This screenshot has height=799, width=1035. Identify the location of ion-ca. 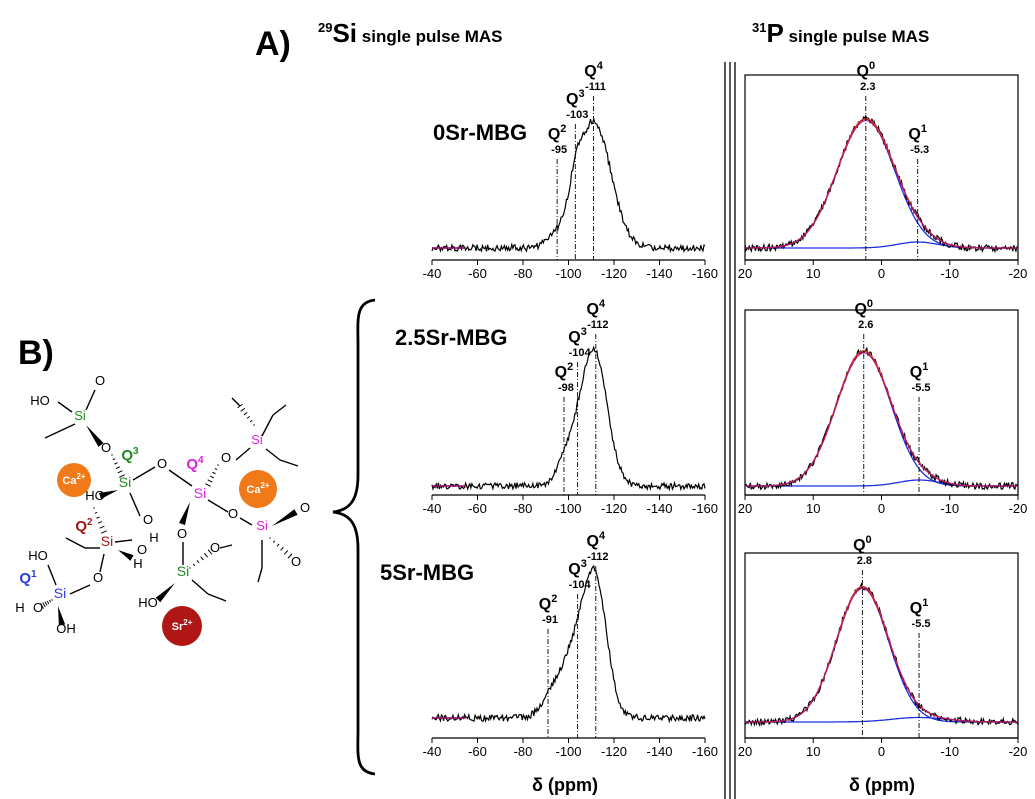
(258, 489).